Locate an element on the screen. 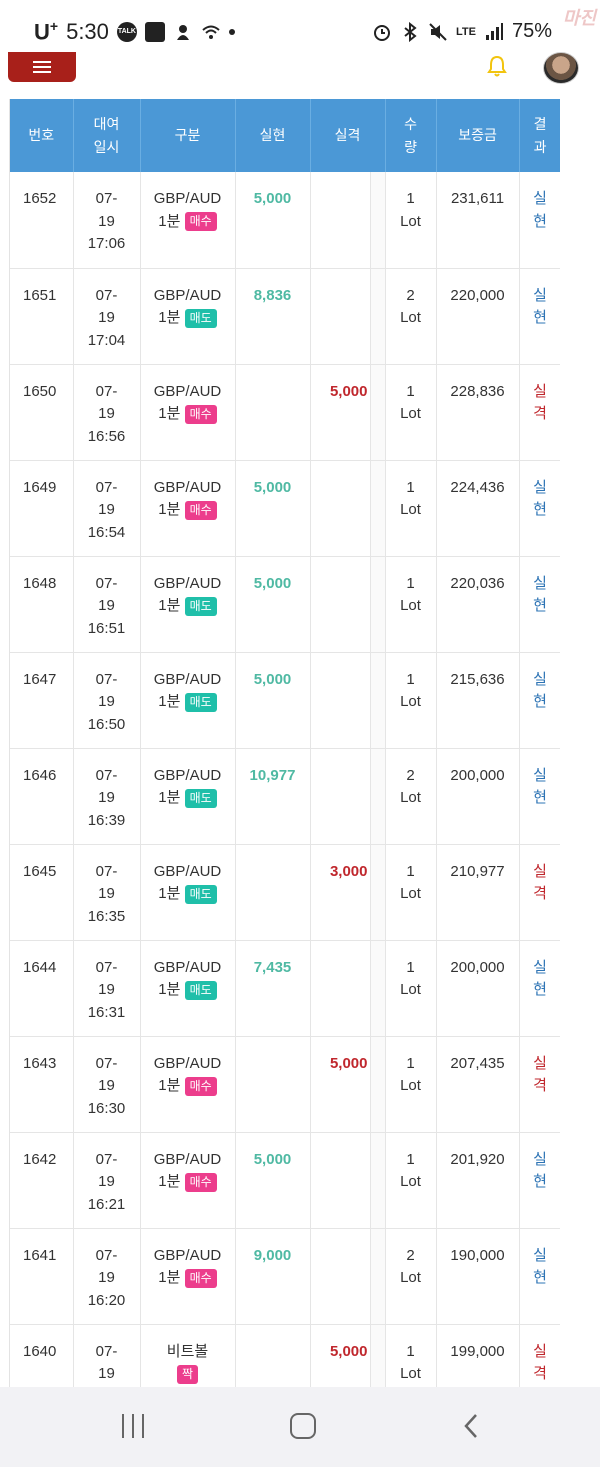 This screenshot has width=600, height=1467. row-profit is located at coordinates (273, 1355).